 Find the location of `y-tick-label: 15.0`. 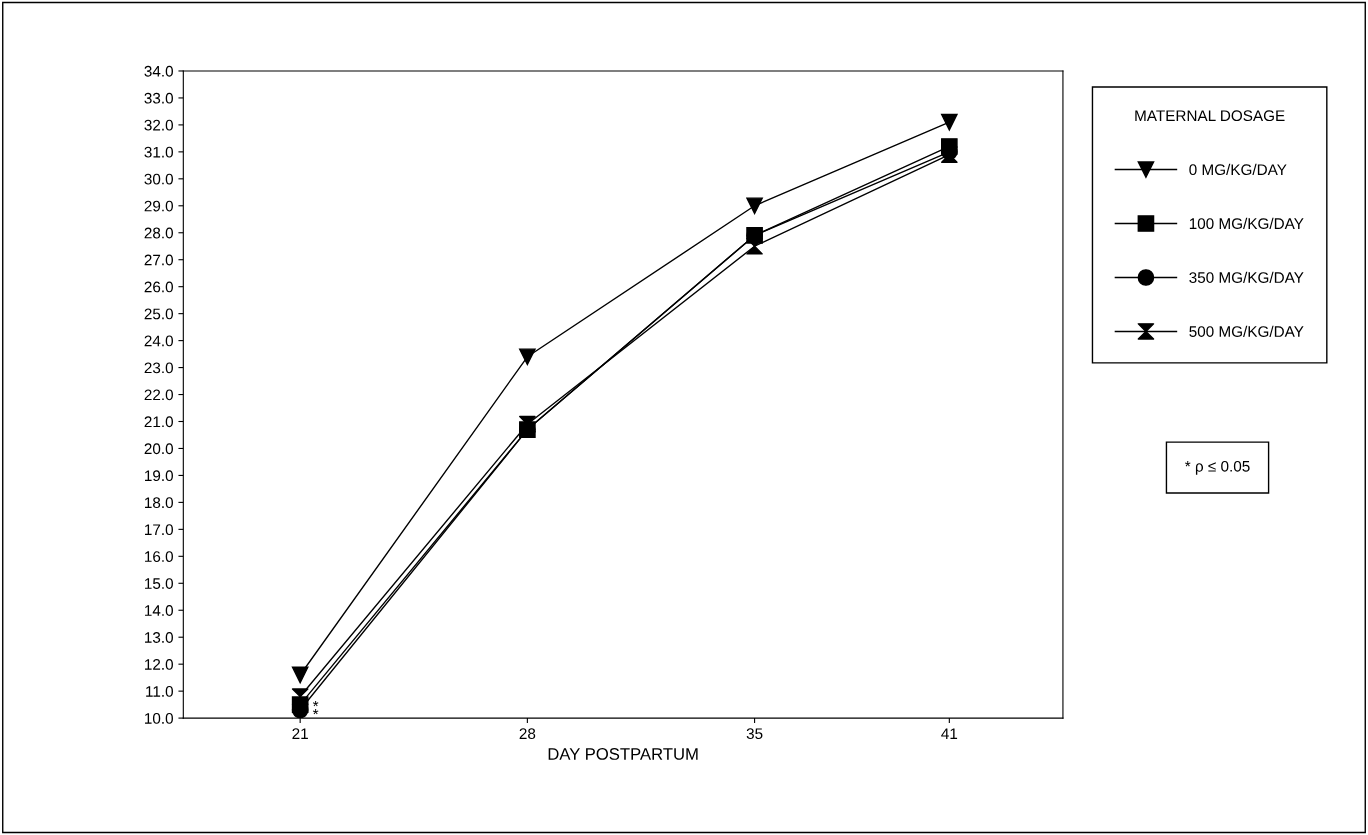

y-tick-label: 15.0 is located at coordinates (159, 583).